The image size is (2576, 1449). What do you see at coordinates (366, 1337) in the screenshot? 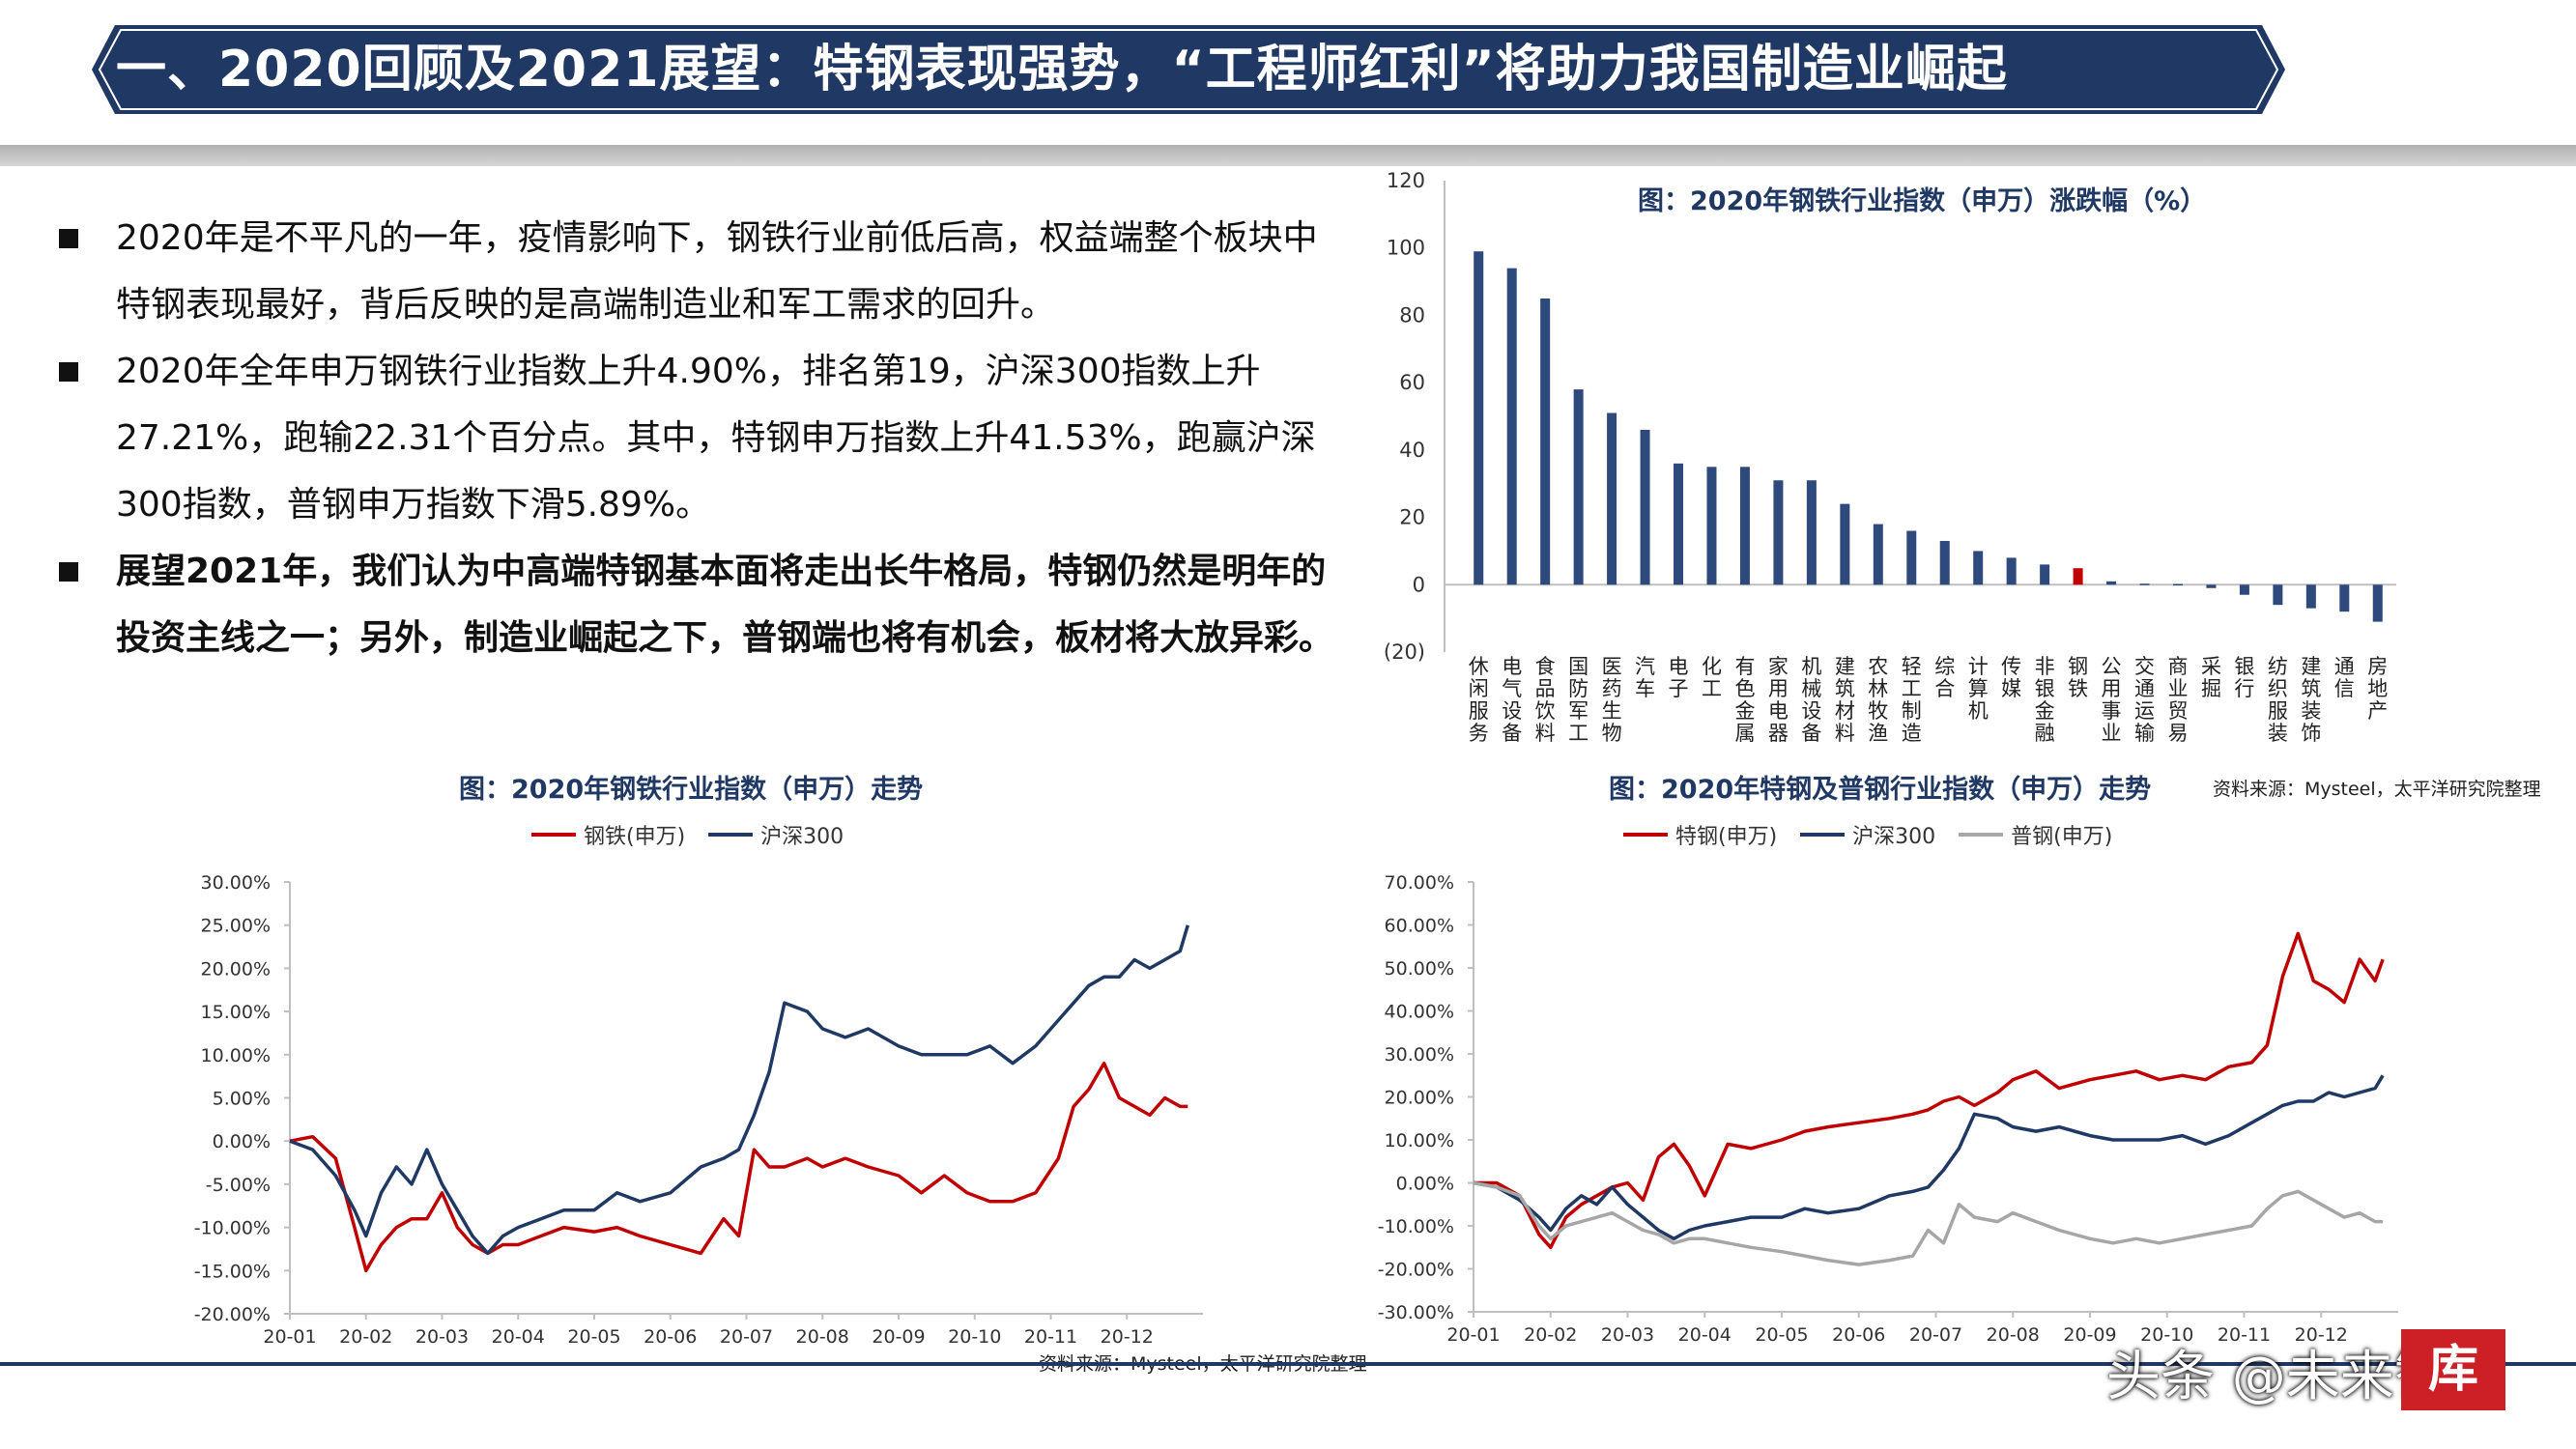
I see `x-tick-label: 20-02` at bounding box center [366, 1337].